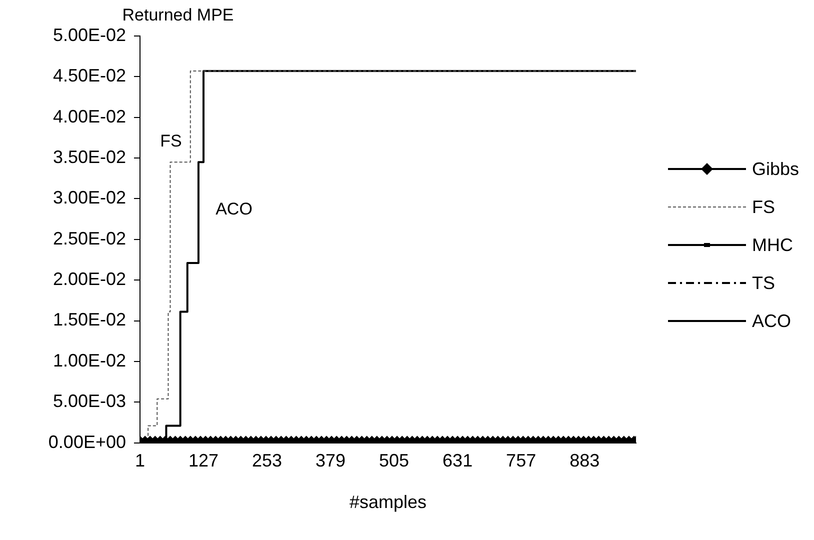 The height and width of the screenshot is (540, 814). What do you see at coordinates (140, 460) in the screenshot?
I see `x-tick-label: 1` at bounding box center [140, 460].